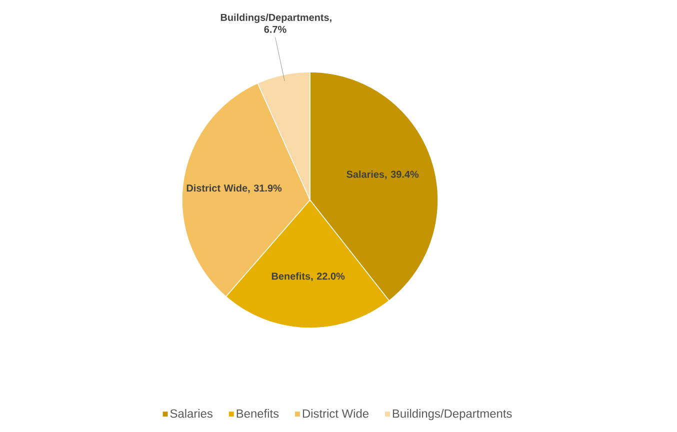  I want to click on legend-label: Benefits, so click(257, 413).